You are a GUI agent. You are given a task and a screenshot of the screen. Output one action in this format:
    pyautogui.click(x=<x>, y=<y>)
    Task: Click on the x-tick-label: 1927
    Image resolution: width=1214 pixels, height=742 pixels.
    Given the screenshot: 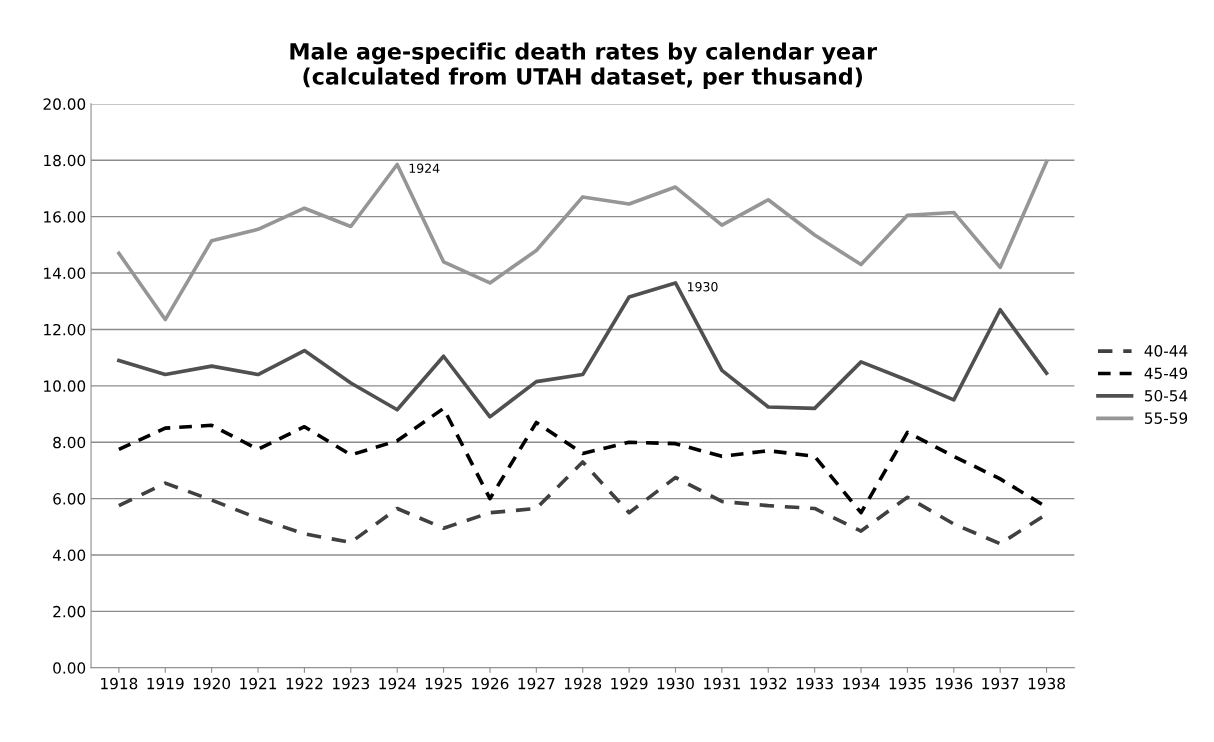 What is the action you would take?
    pyautogui.click(x=536, y=683)
    